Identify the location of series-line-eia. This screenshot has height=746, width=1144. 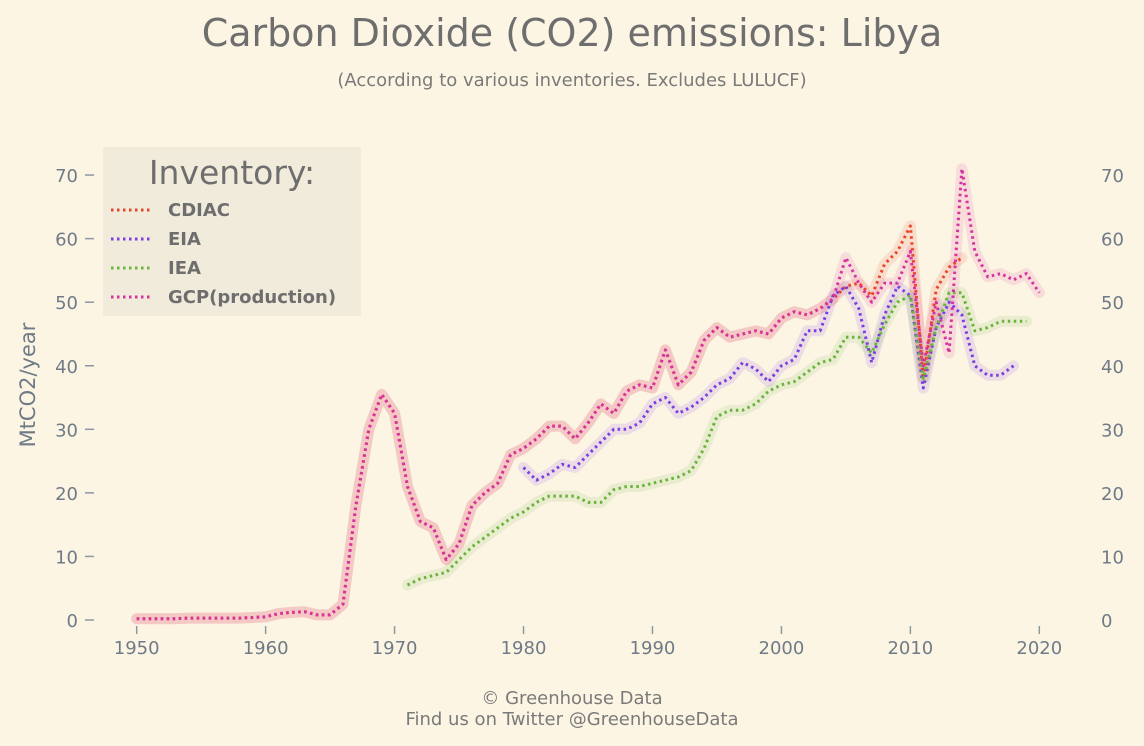
(768, 383).